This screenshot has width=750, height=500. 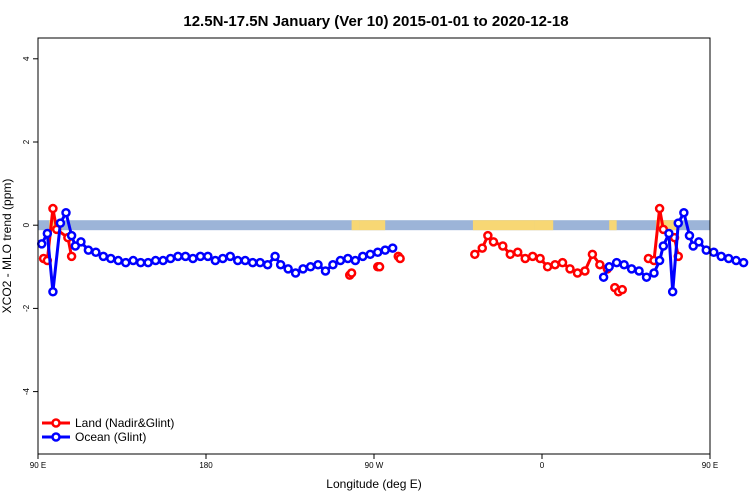 I want to click on y-axis: -4 -2 0 2 4, so click(x=30, y=225).